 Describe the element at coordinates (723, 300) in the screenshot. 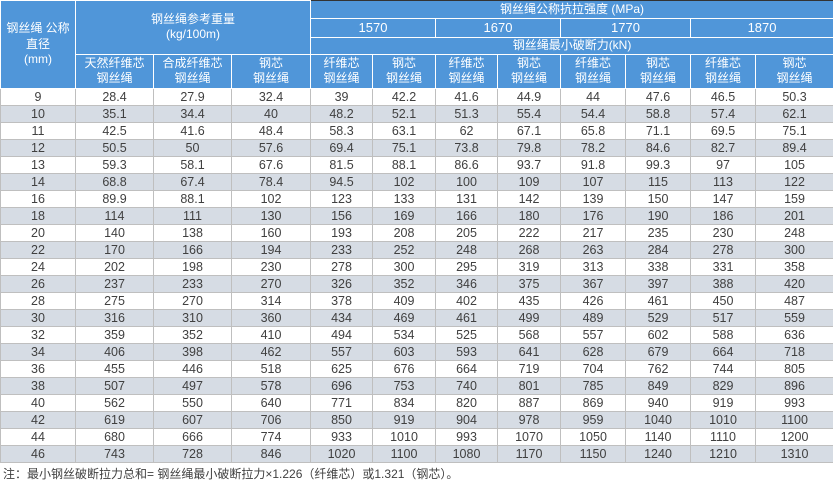

I see `table-cell: 450` at that location.